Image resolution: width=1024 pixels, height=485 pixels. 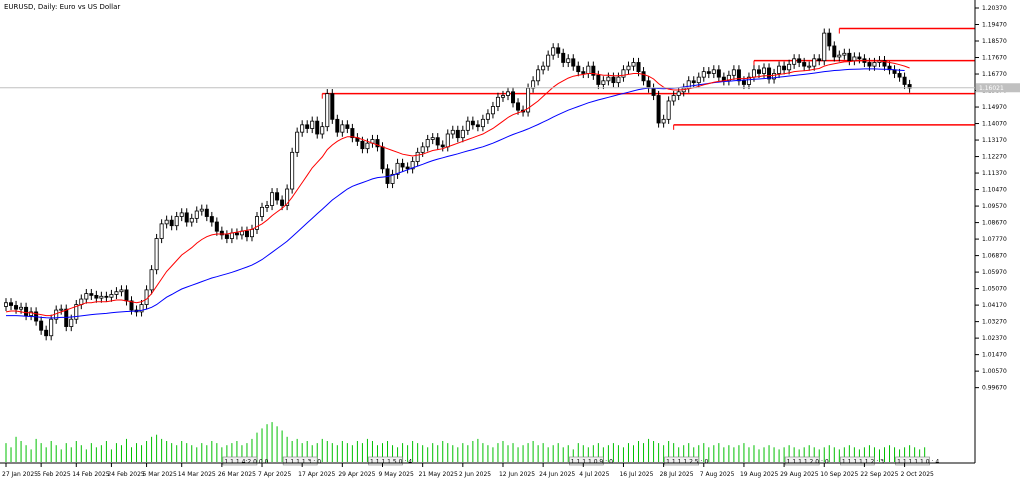 I want to click on time-tick-label: 7 Aug 2025, so click(x=717, y=474).